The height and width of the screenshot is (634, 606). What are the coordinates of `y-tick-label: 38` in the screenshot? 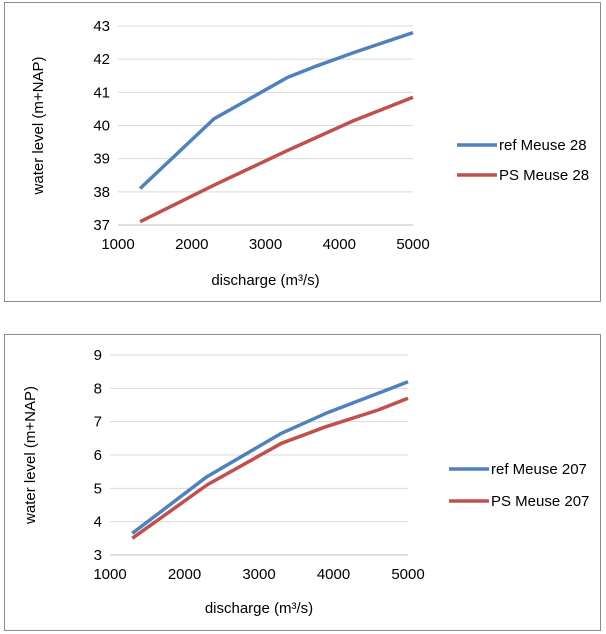 It's located at (101, 192).